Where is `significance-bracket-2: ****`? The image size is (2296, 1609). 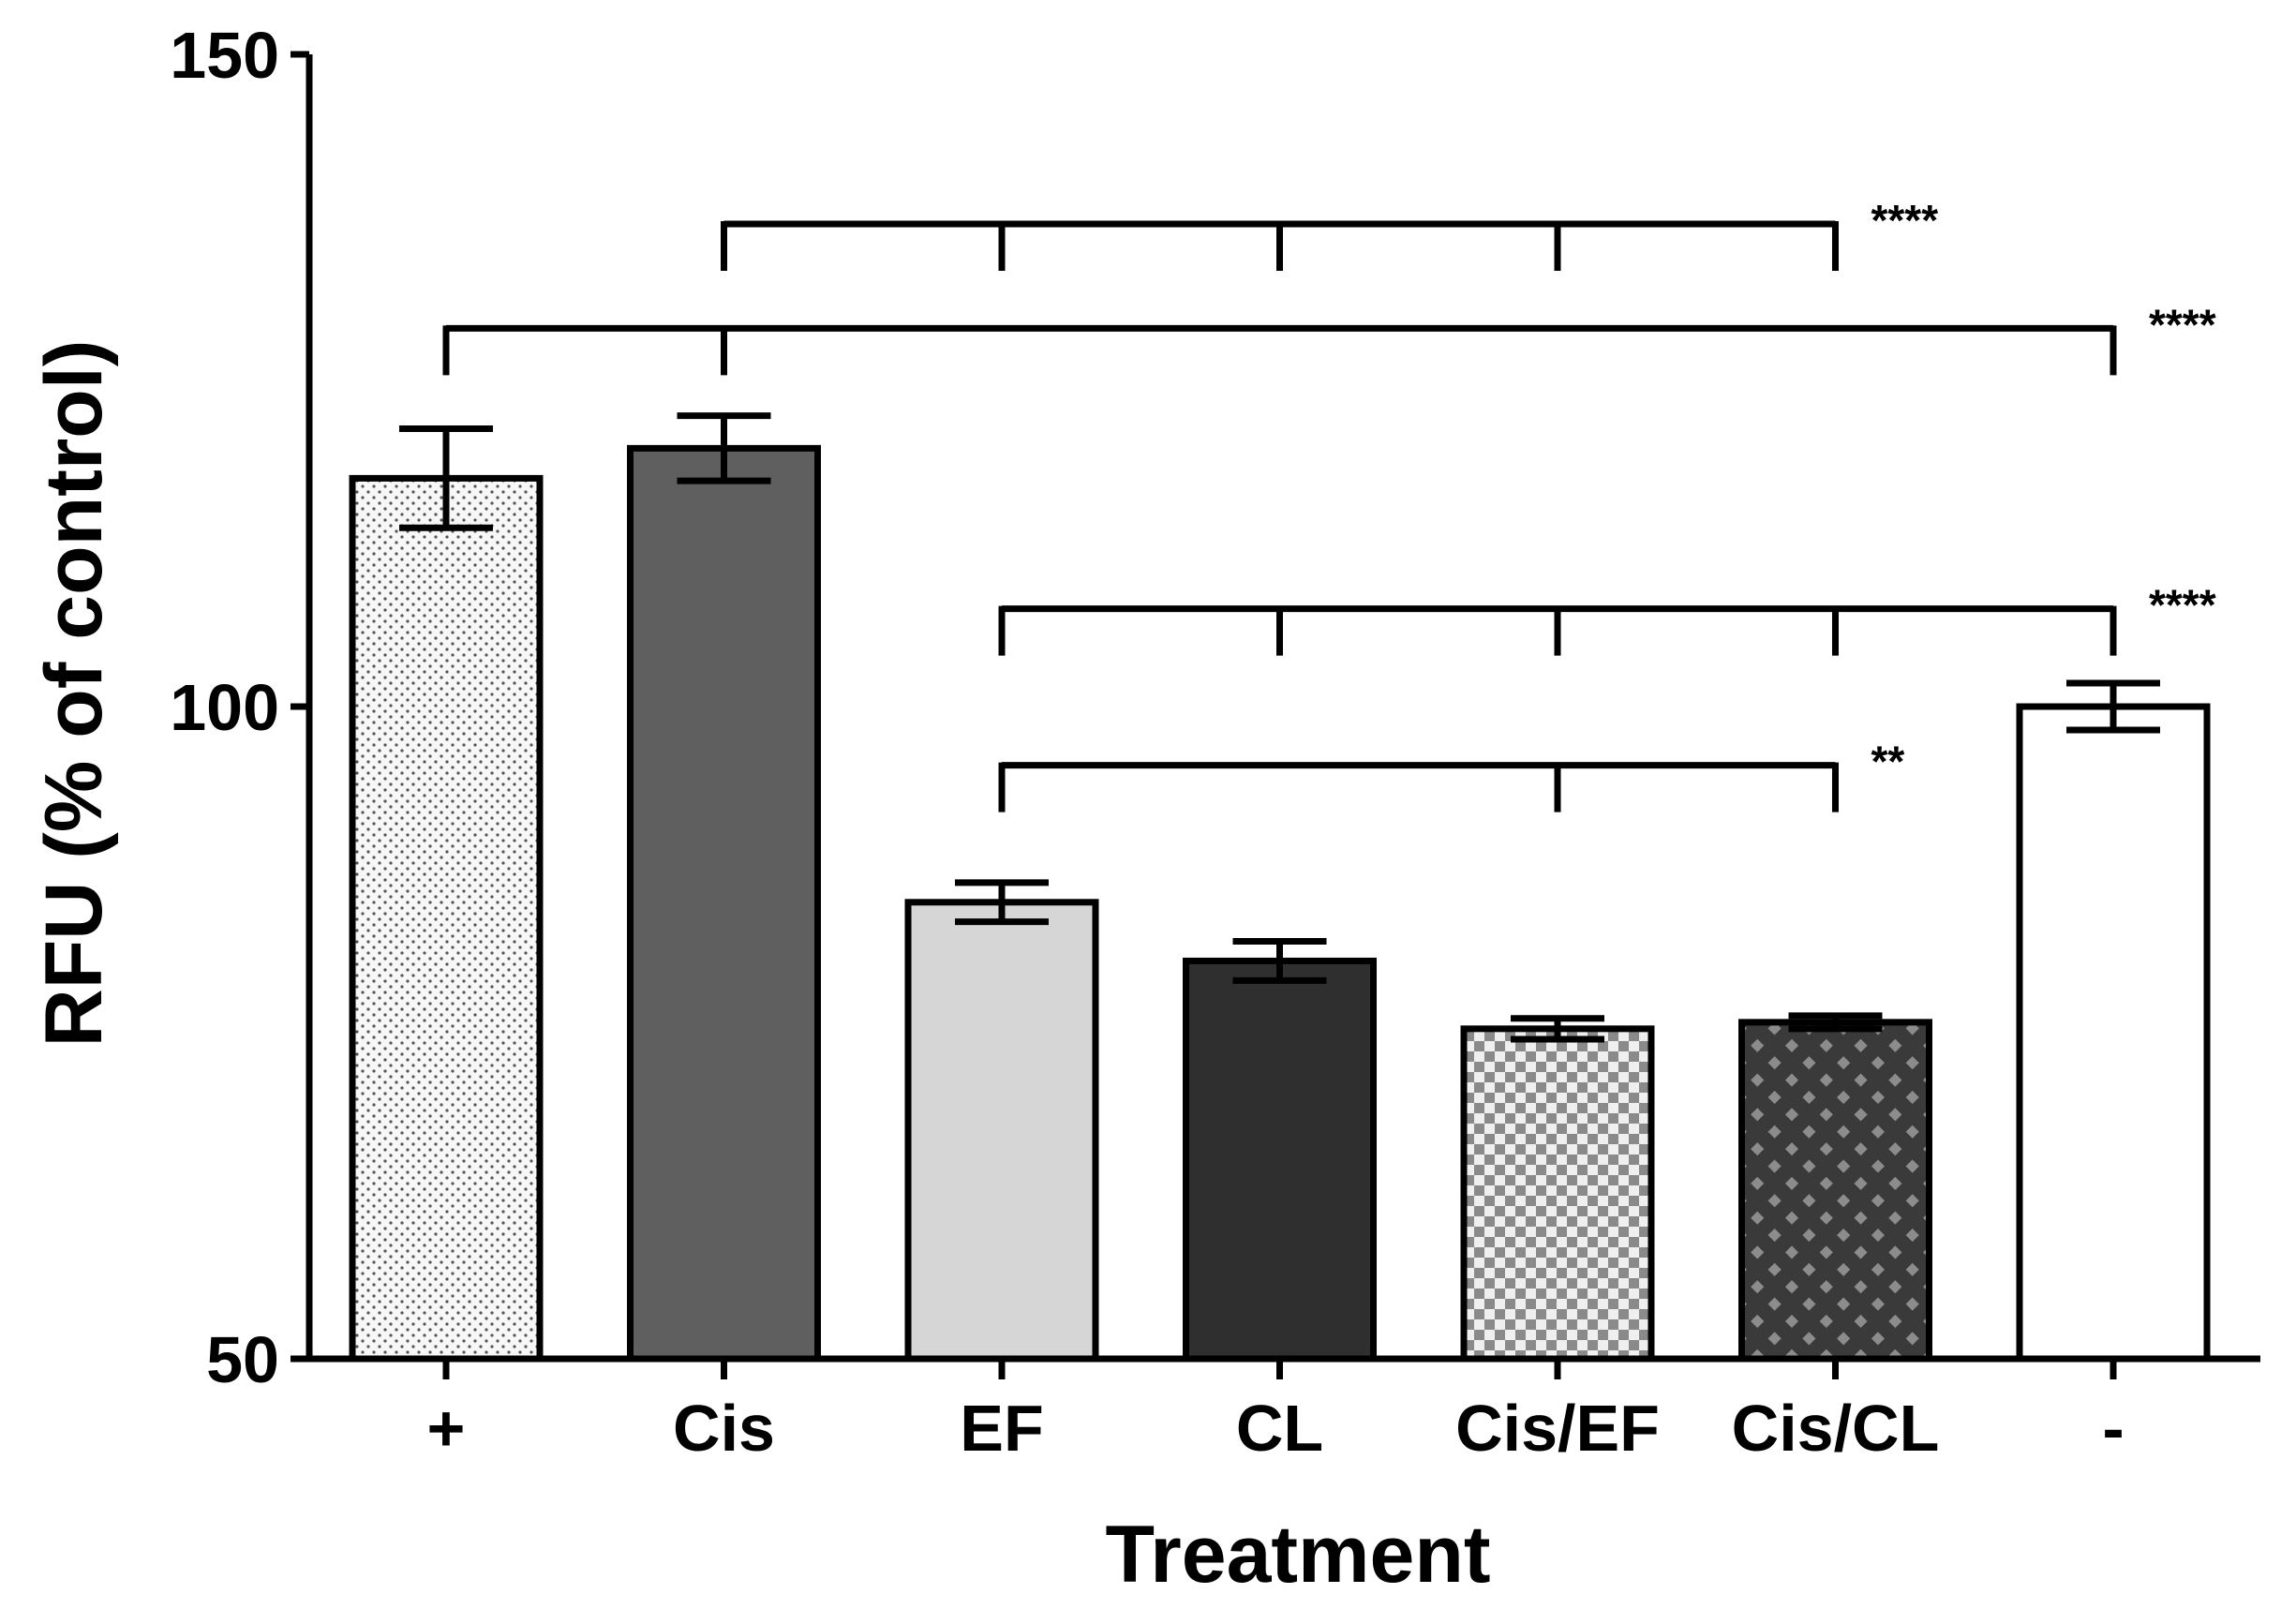 significance-bracket-2: **** is located at coordinates (1607, 619).